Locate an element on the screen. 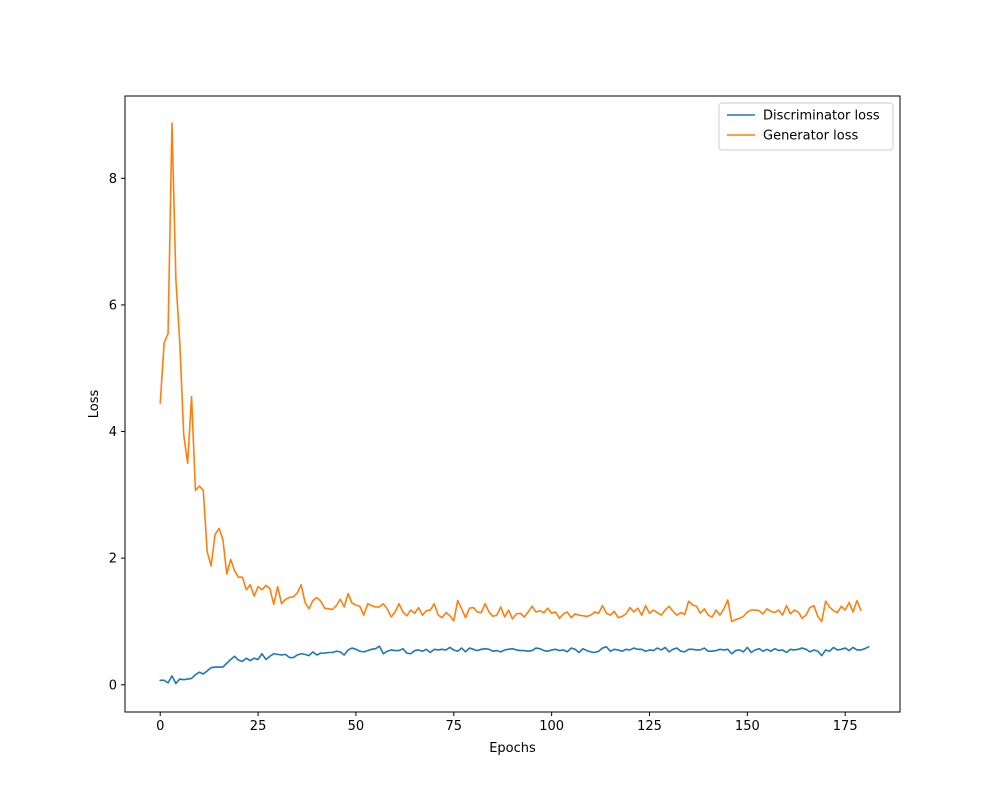 This screenshot has width=1000, height=800. x-tick-label: 150 is located at coordinates (747, 726).